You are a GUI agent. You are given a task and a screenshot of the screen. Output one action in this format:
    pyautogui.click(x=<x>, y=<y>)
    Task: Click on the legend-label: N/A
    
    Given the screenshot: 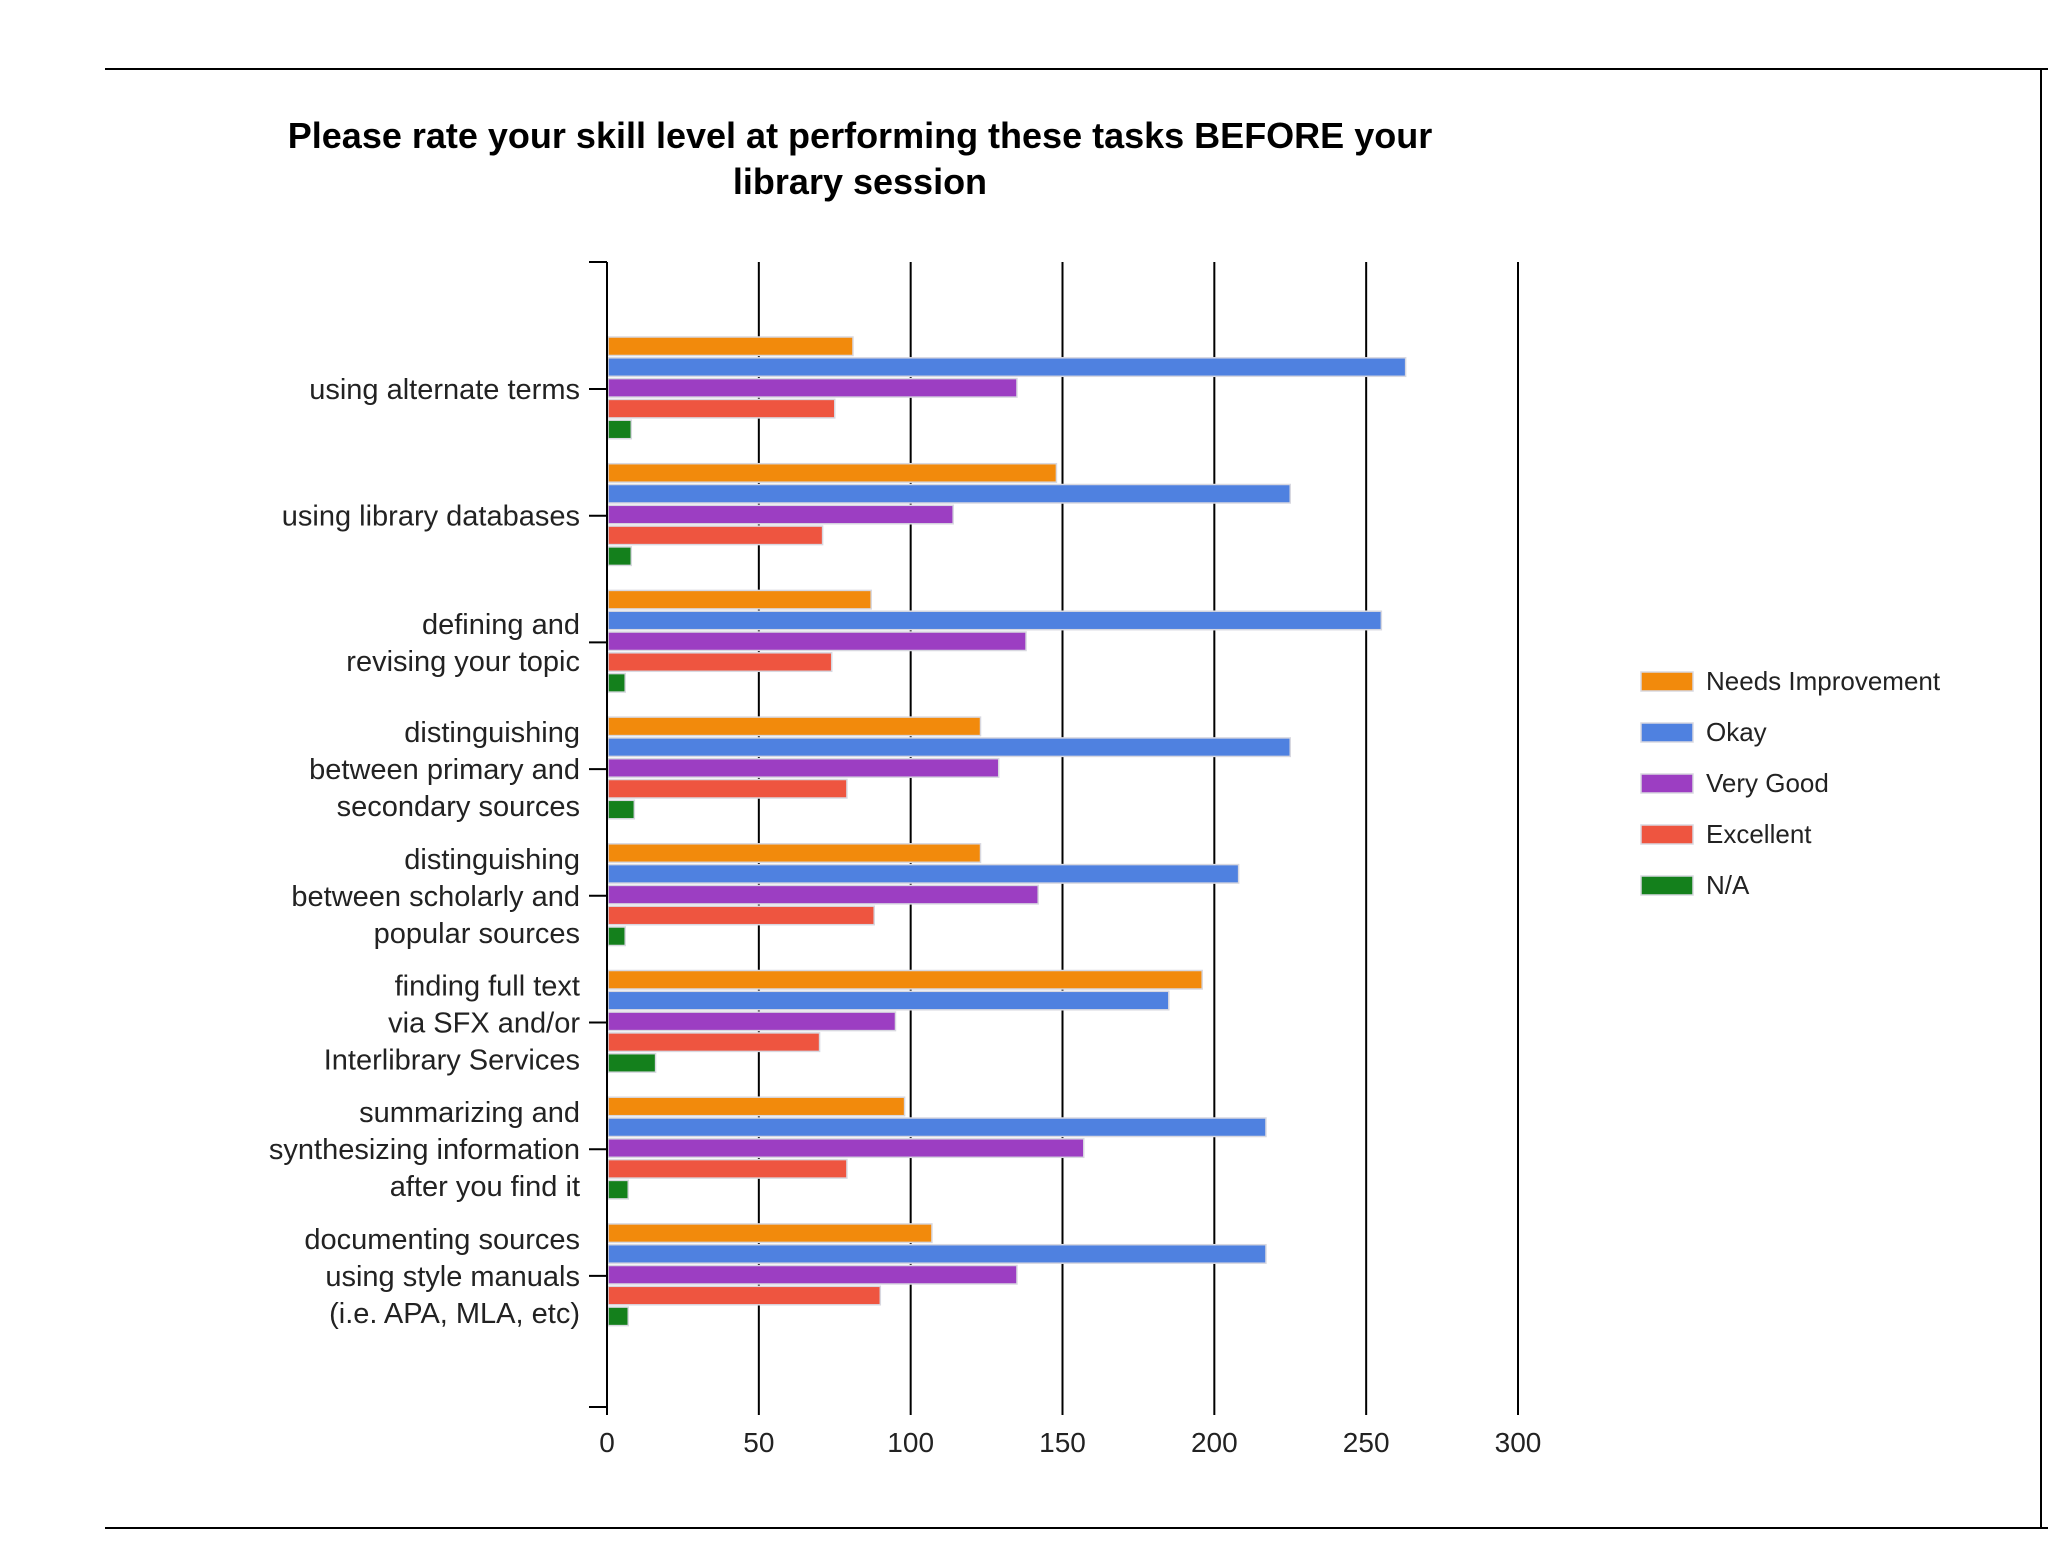 What is the action you would take?
    pyautogui.click(x=1728, y=885)
    